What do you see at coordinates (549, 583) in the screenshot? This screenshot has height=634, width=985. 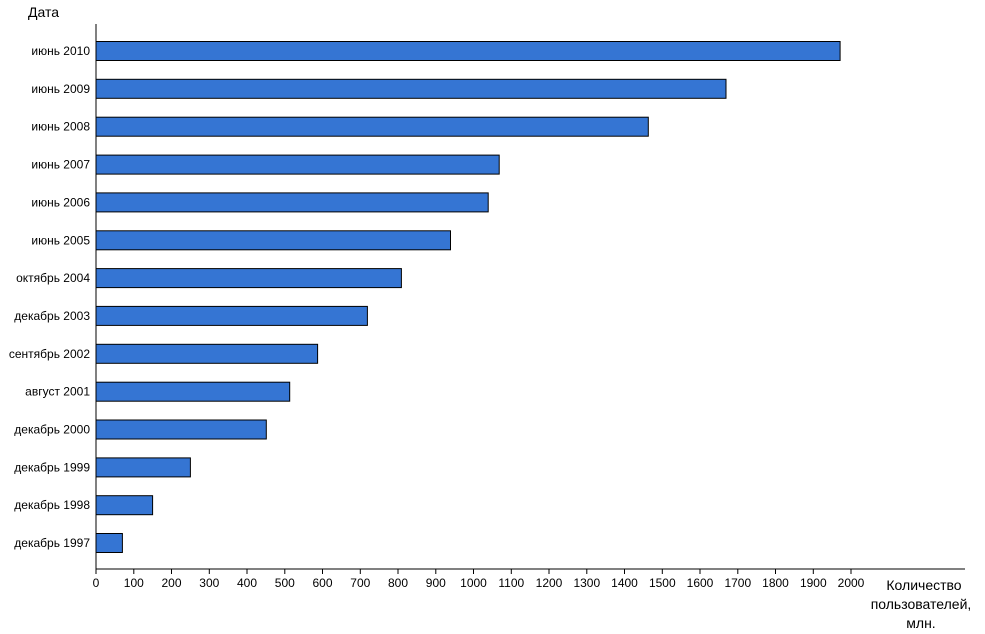 I see `x-tick-label: 1200` at bounding box center [549, 583].